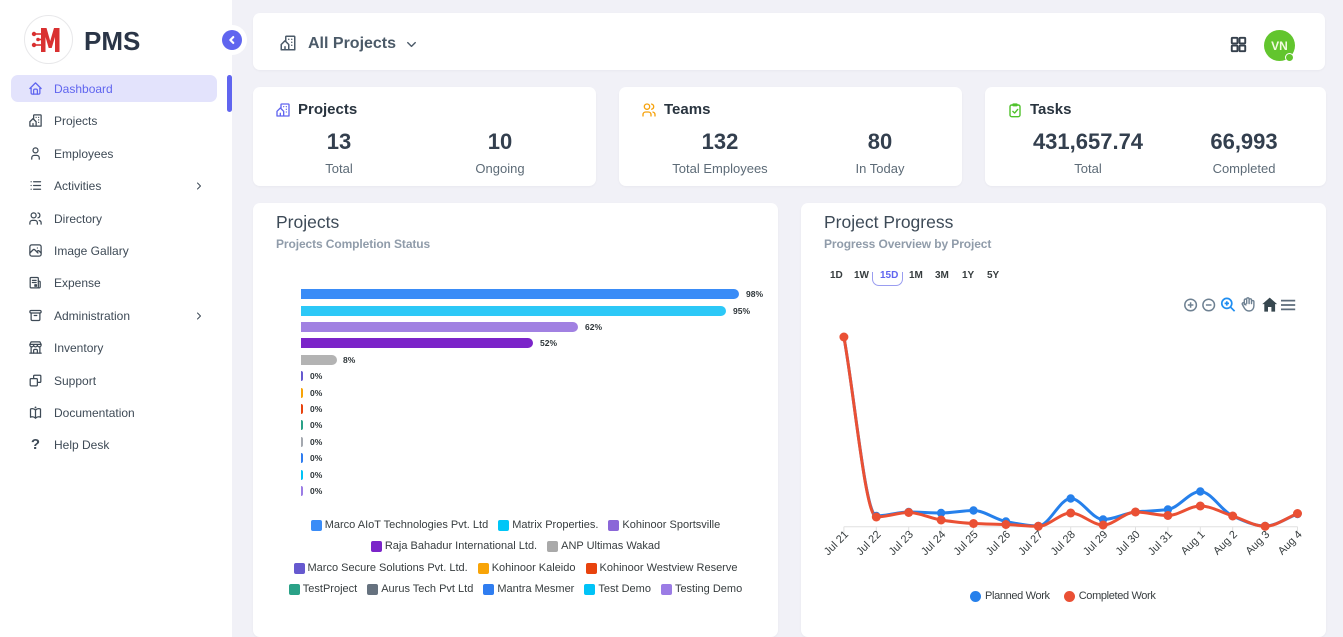  What do you see at coordinates (1193, 543) in the screenshot?
I see `svg-text: Aug 1` at bounding box center [1193, 543].